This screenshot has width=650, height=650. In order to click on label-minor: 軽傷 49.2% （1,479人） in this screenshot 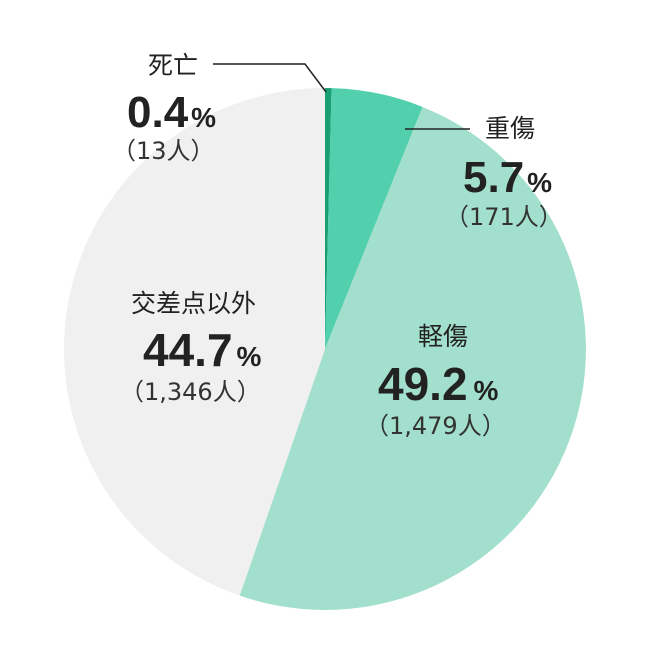, I will do `click(435, 381)`.